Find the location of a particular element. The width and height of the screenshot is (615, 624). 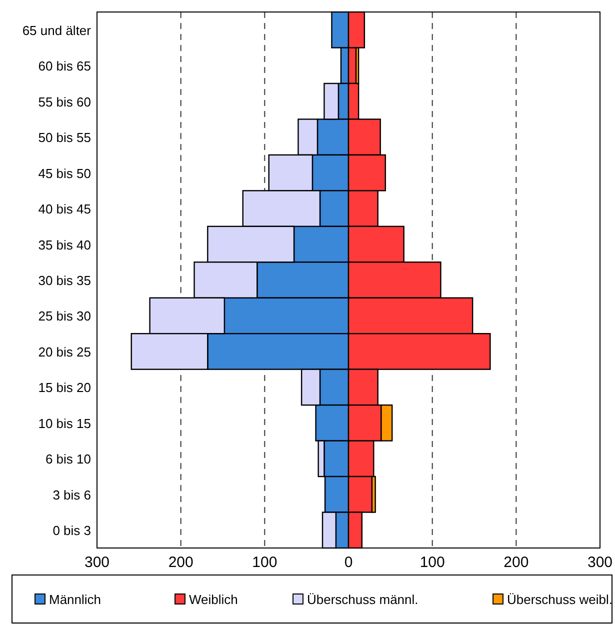

y-tick-label: 25 bis 30 is located at coordinates (64, 316).